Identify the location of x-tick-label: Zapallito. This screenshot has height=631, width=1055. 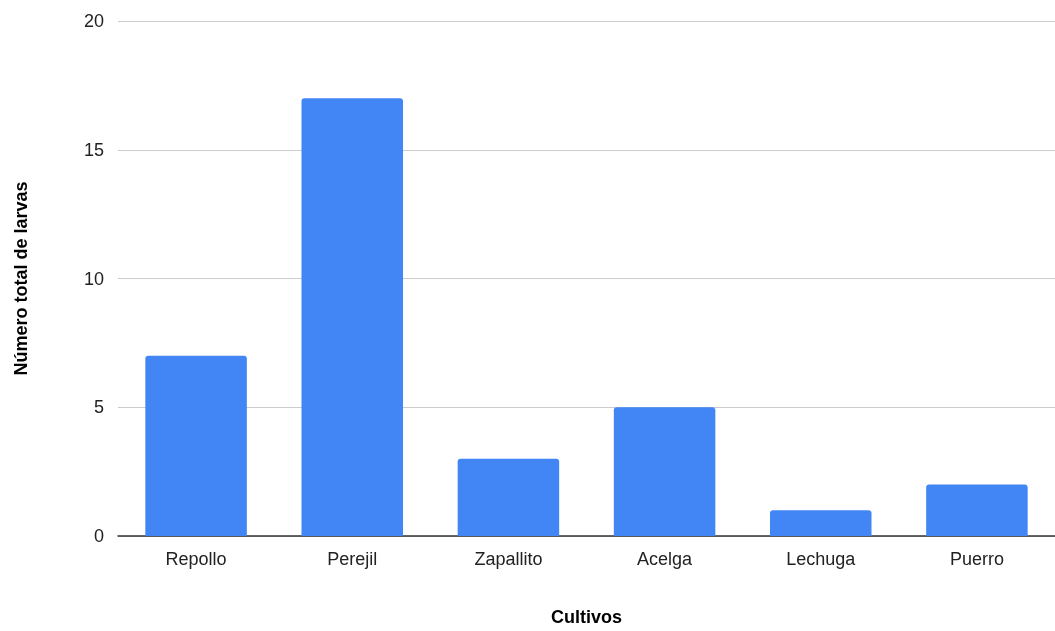
(508, 559).